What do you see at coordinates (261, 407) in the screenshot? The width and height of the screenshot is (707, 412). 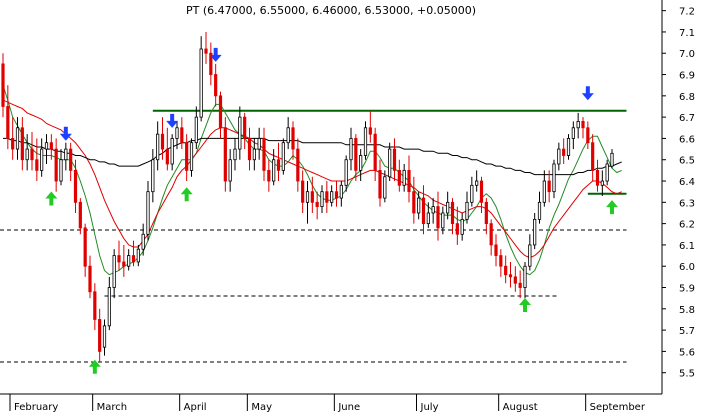 I see `x-tick-label: May` at bounding box center [261, 407].